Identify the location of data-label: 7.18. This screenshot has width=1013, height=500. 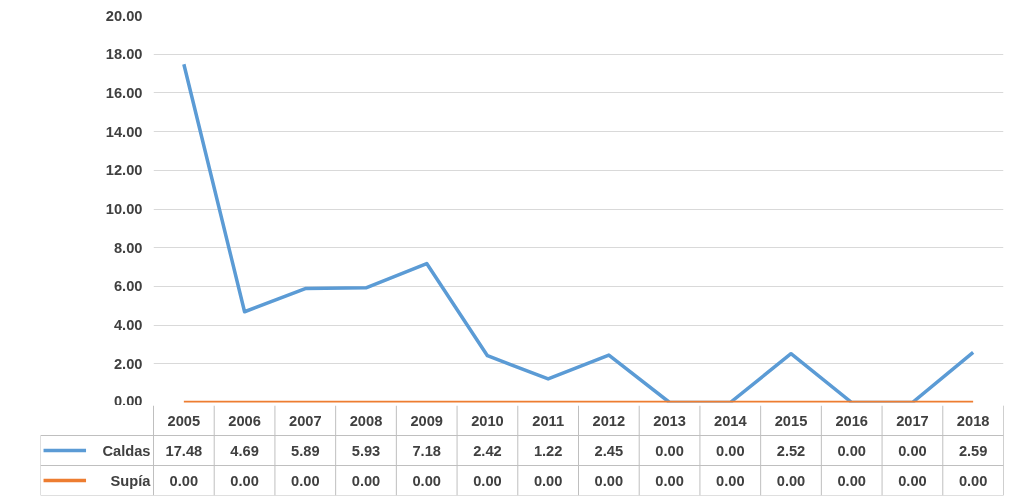
(426, 450).